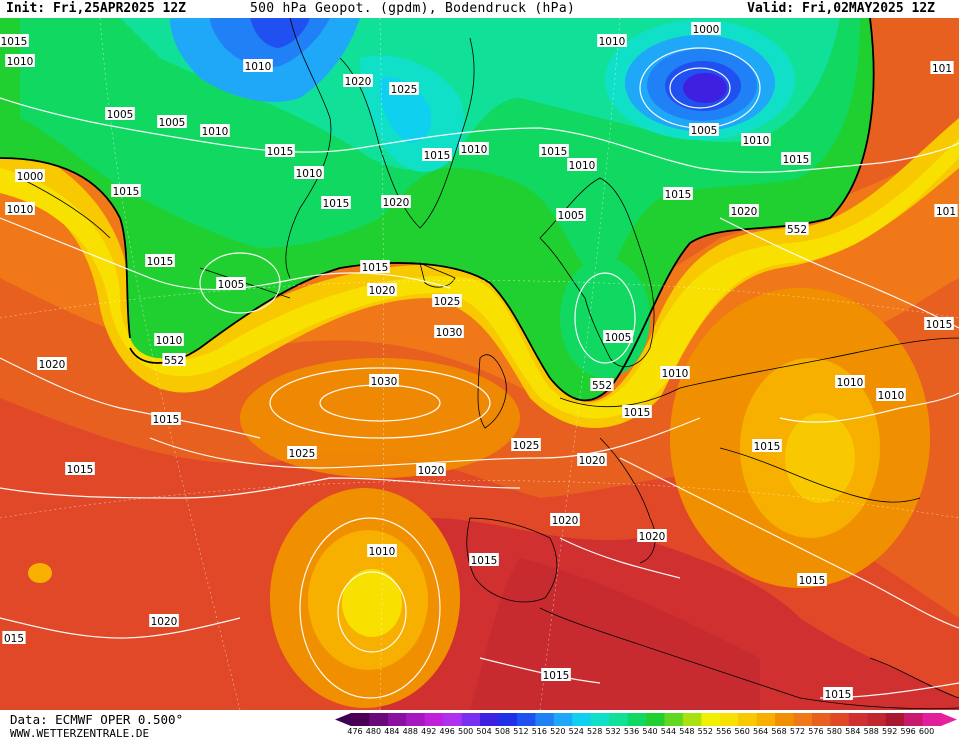 The image size is (959, 741). What do you see at coordinates (404, 89) in the screenshot?
I see `isobar-label: 1025` at bounding box center [404, 89].